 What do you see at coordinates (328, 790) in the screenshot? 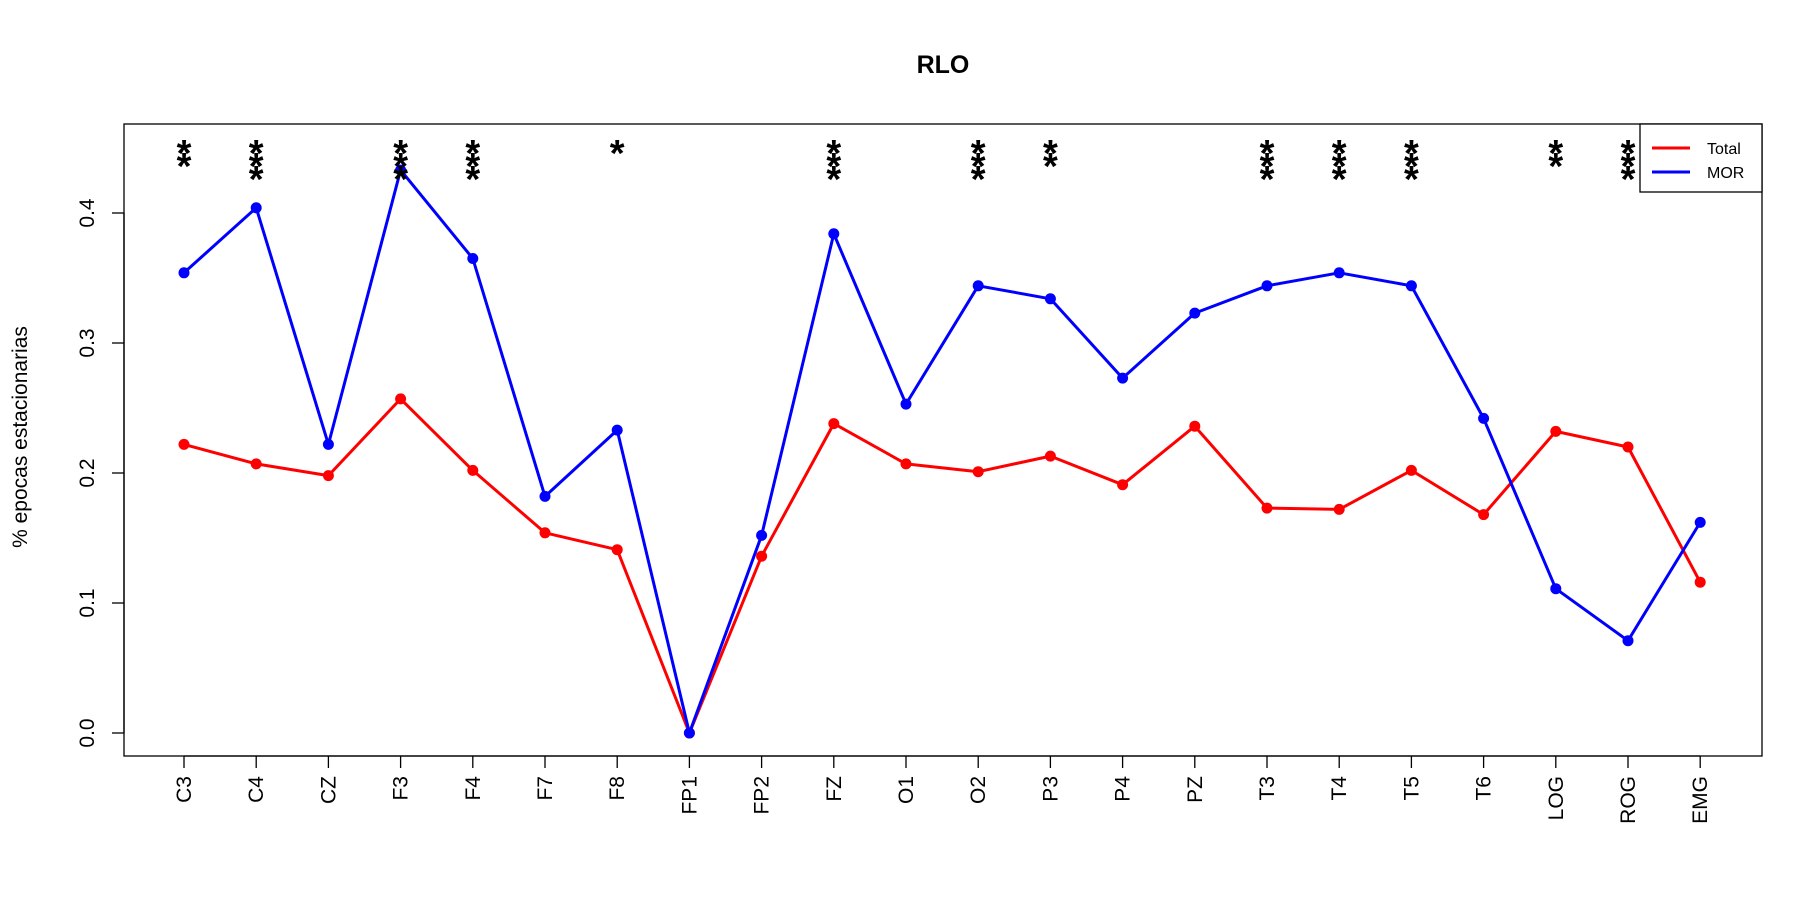
I see `x-tick-label: CZ` at bounding box center [328, 790].